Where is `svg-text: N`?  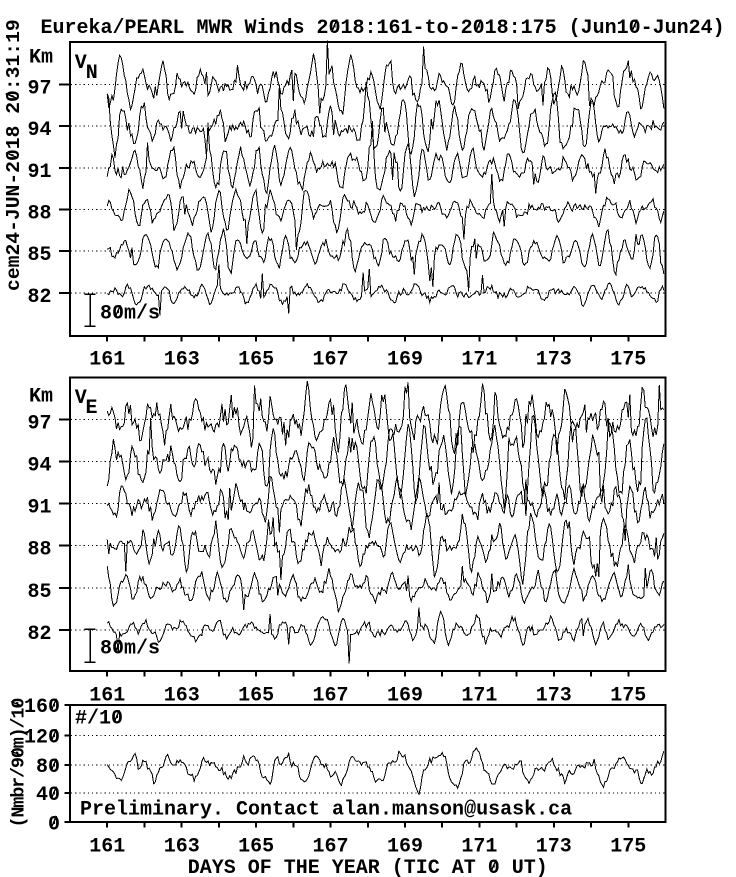 svg-text: N is located at coordinates (92, 73).